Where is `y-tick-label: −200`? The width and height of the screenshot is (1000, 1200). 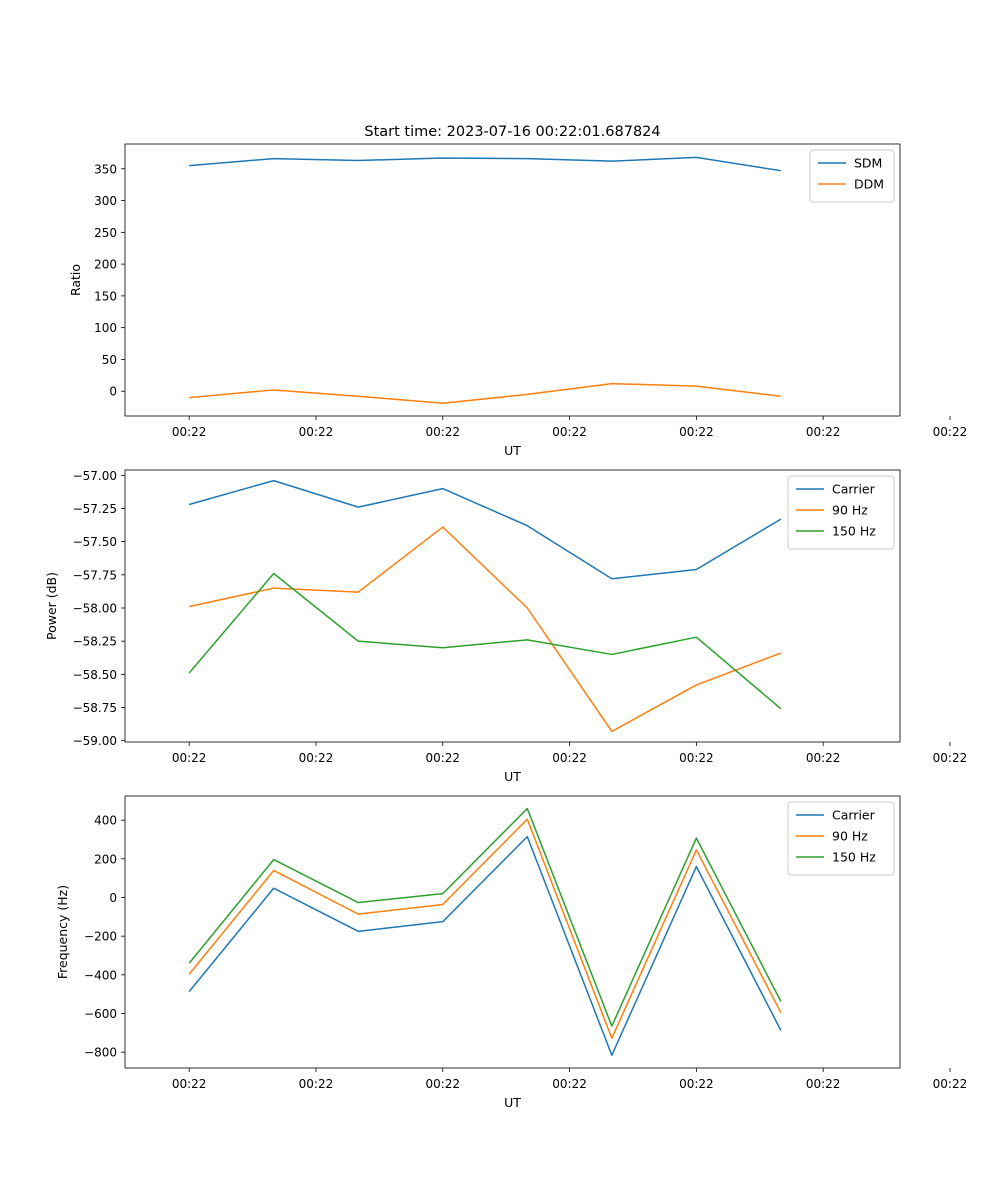
y-tick-label: −200 is located at coordinates (100, 937).